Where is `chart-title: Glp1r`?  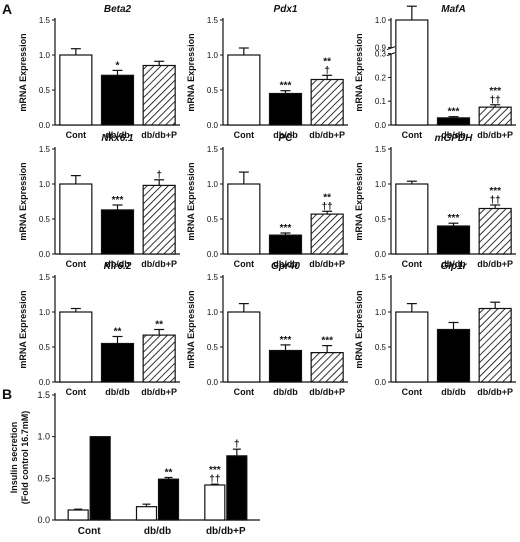 chart-title: Glp1r is located at coordinates (453, 266).